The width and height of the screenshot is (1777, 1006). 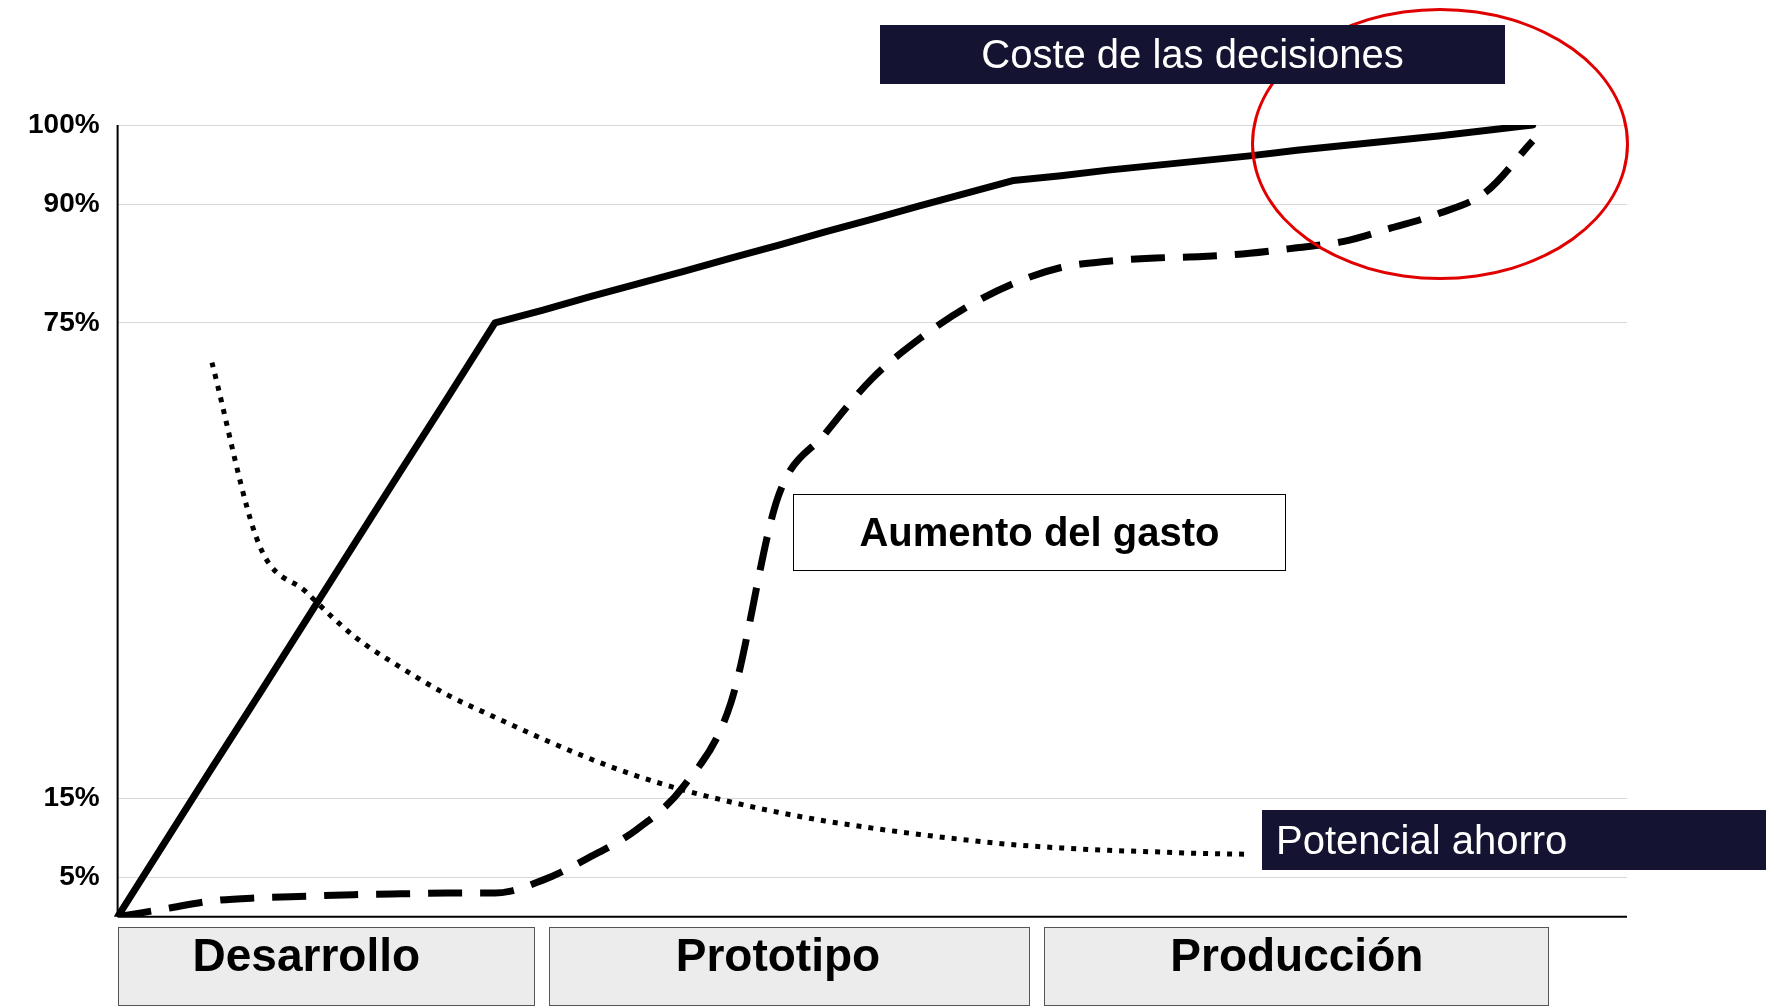 I want to click on y-tick-label: 90%, so click(x=71, y=202).